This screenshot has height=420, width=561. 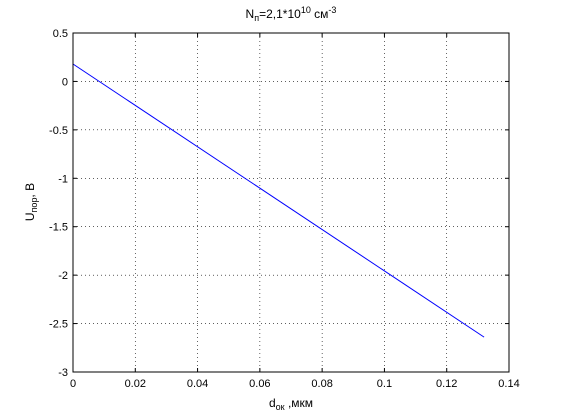 What do you see at coordinates (63, 179) in the screenshot?
I see `y-tick-label: -1` at bounding box center [63, 179].